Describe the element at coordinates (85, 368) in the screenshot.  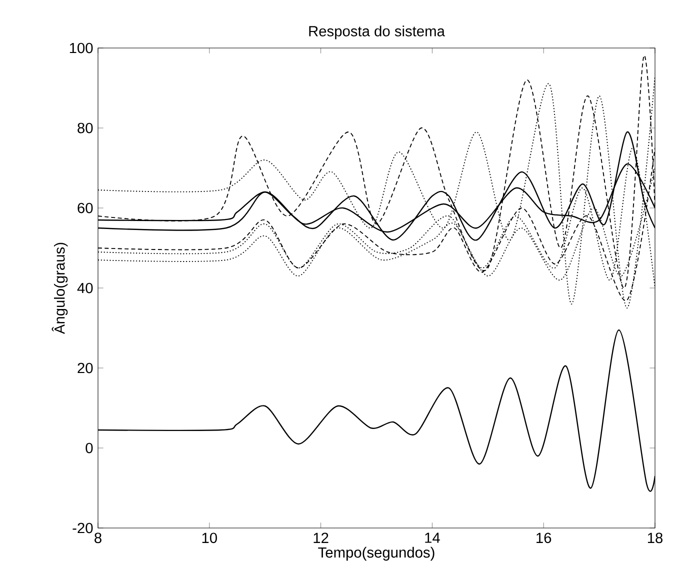
I see `y-tick-label: 20` at that location.